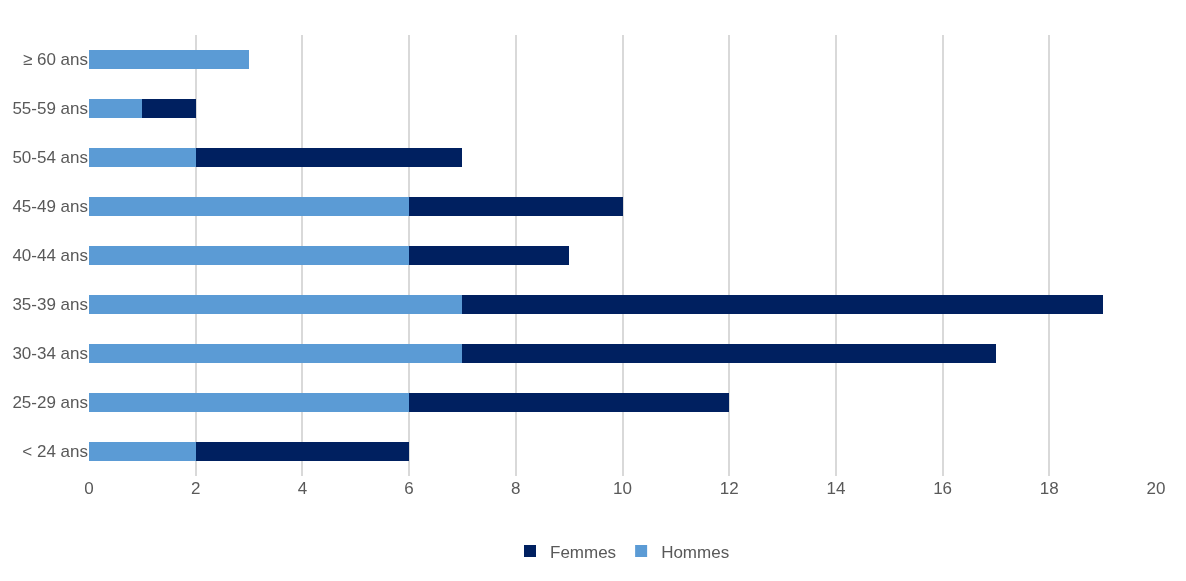  I want to click on y-tick-label: 25-29 ans, so click(50, 403).